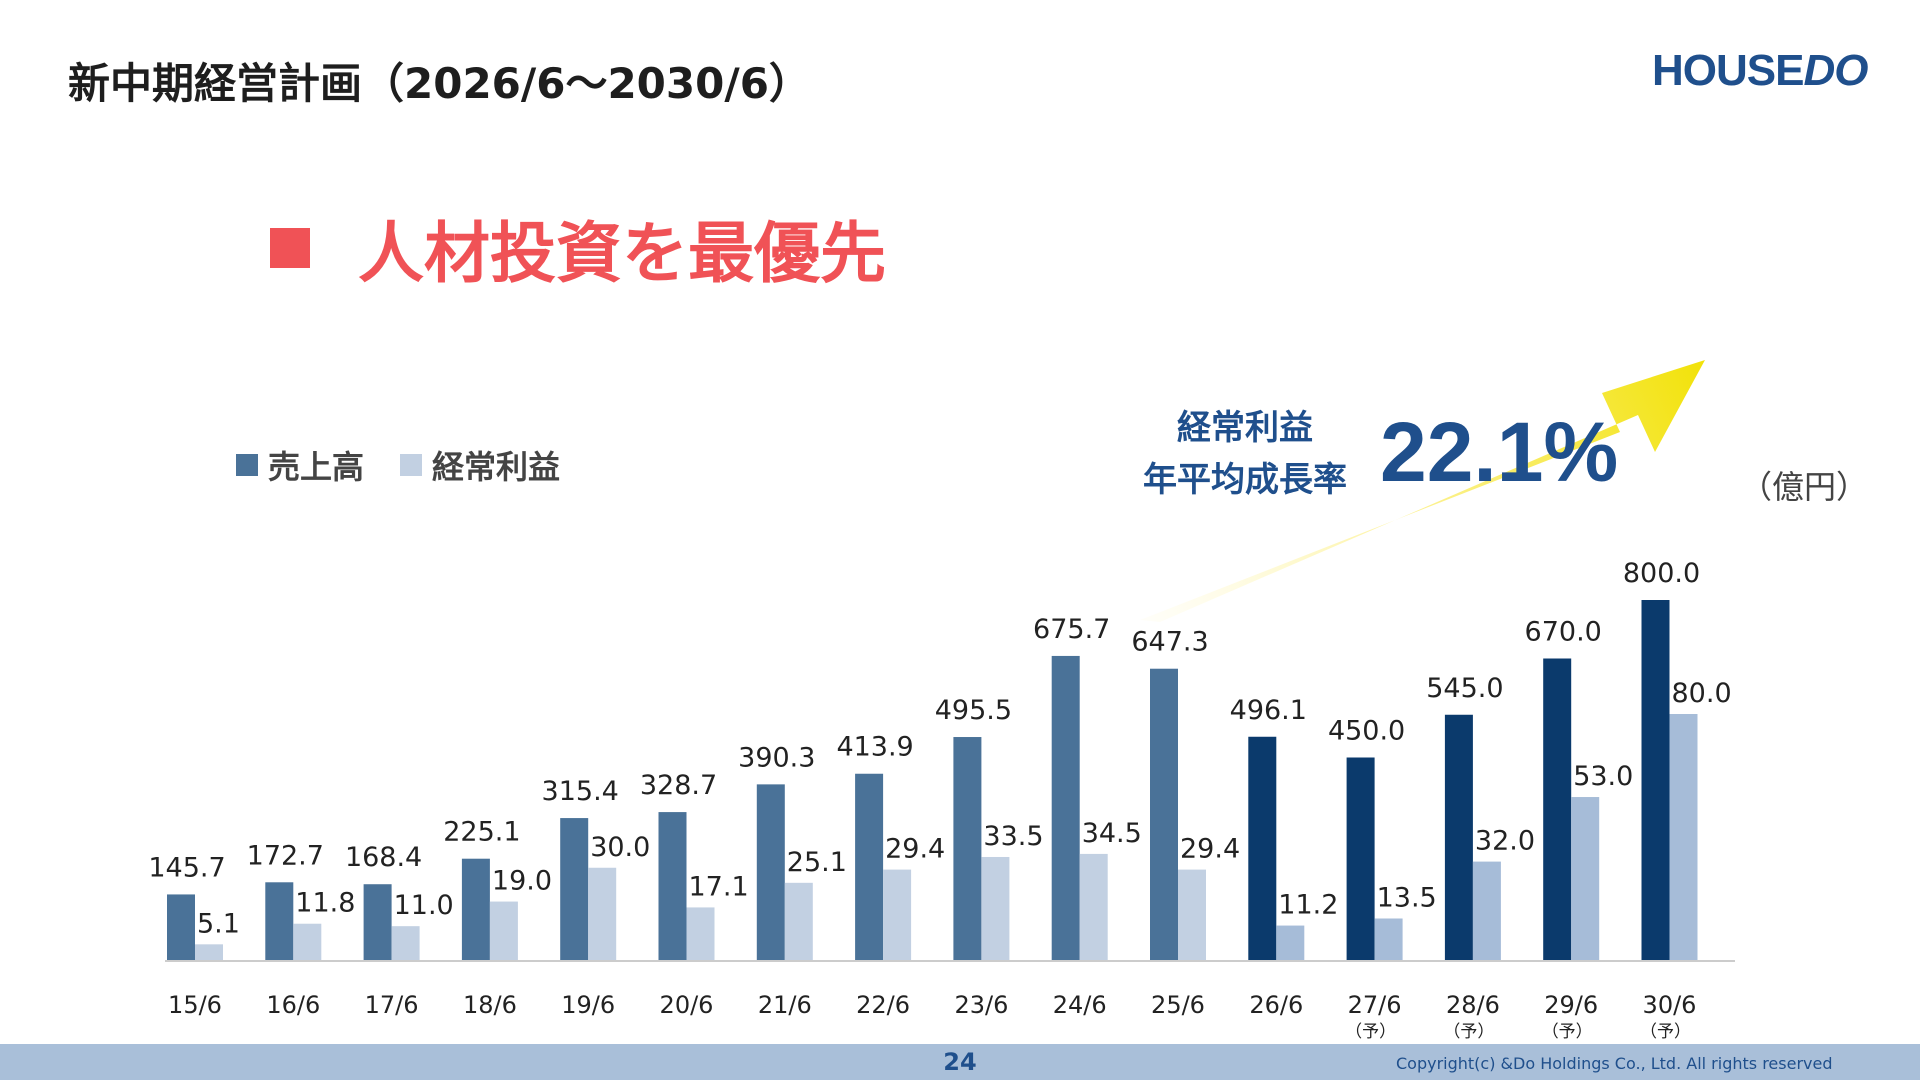  What do you see at coordinates (1178, 1005) in the screenshot?
I see `x-tick-25-6: 25/6` at bounding box center [1178, 1005].